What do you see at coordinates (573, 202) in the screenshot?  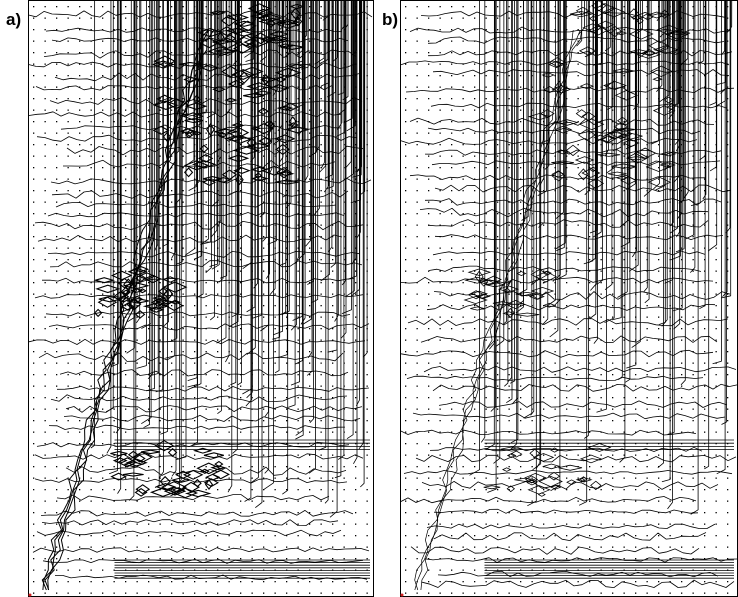 I see `contour-line` at bounding box center [573, 202].